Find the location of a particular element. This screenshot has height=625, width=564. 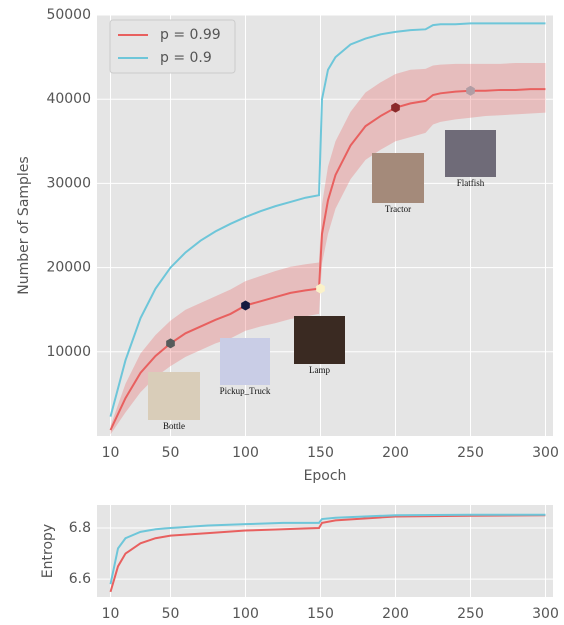

plot-background is located at coordinates (325, 551).